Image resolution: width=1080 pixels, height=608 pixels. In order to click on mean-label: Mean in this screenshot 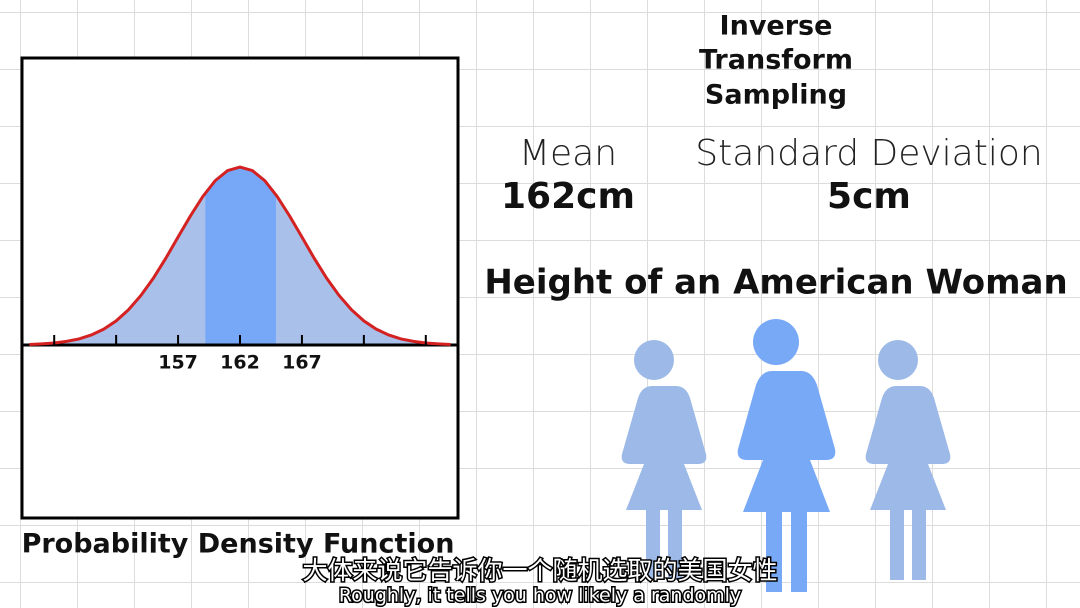, I will do `click(568, 153)`.